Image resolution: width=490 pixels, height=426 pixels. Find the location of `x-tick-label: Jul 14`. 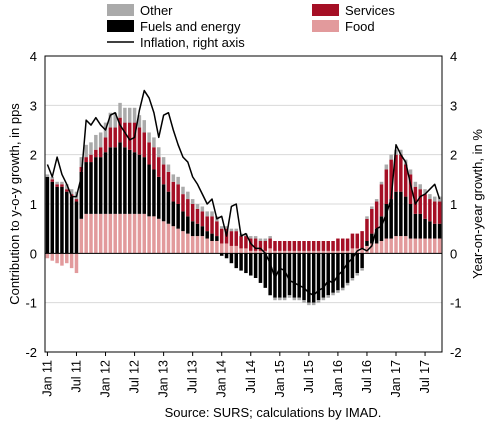

x-tick-label: Jul 14 is located at coordinates (251, 376).